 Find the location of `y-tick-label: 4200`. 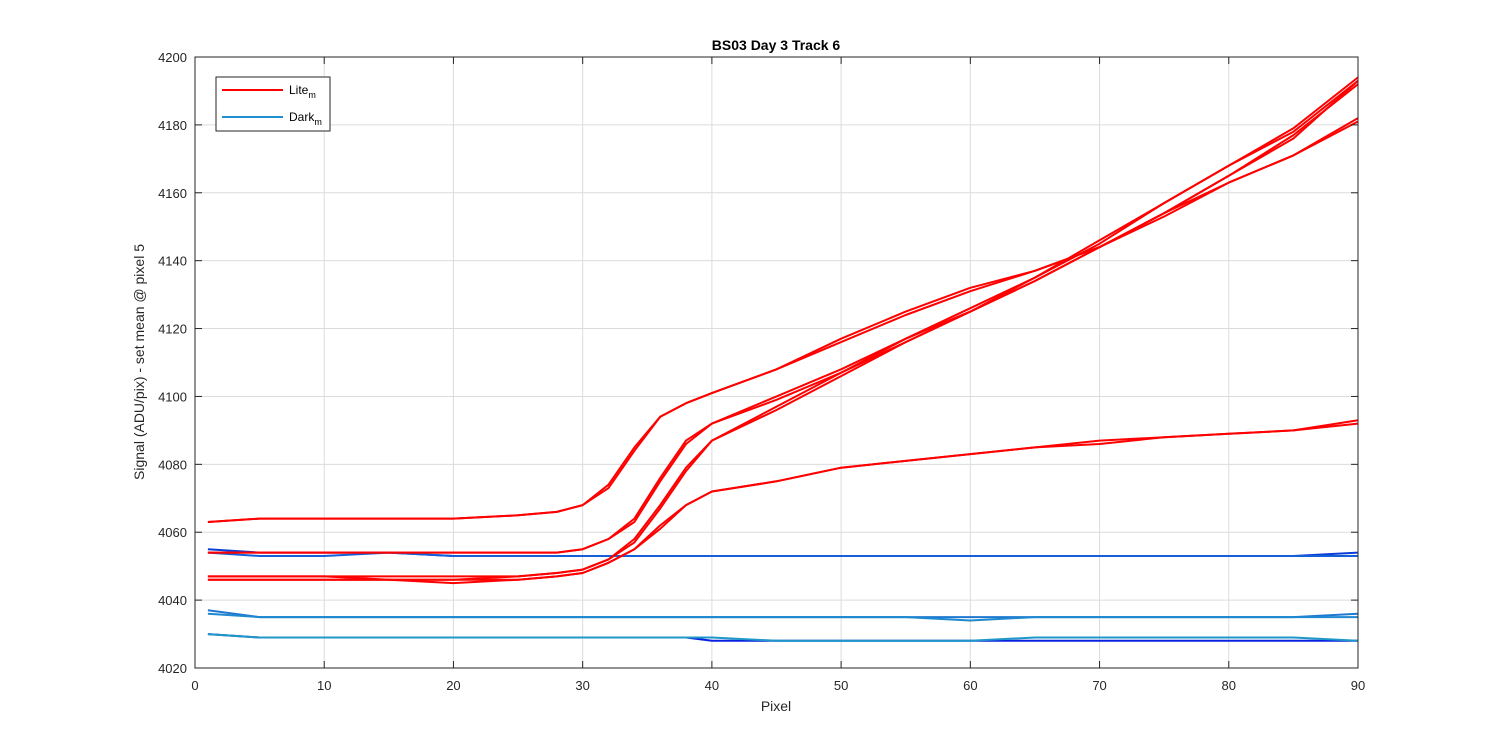

y-tick-label: 4200 is located at coordinates (172, 57).